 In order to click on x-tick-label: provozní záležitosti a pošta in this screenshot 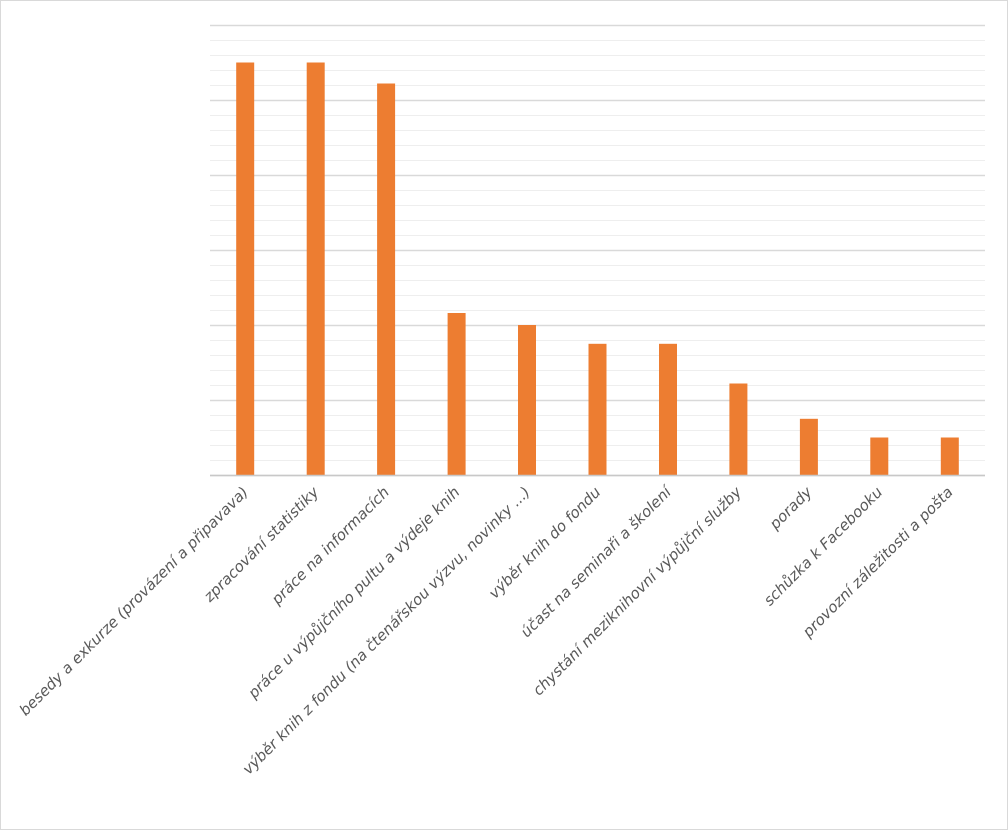, I will do `click(877, 562)`.